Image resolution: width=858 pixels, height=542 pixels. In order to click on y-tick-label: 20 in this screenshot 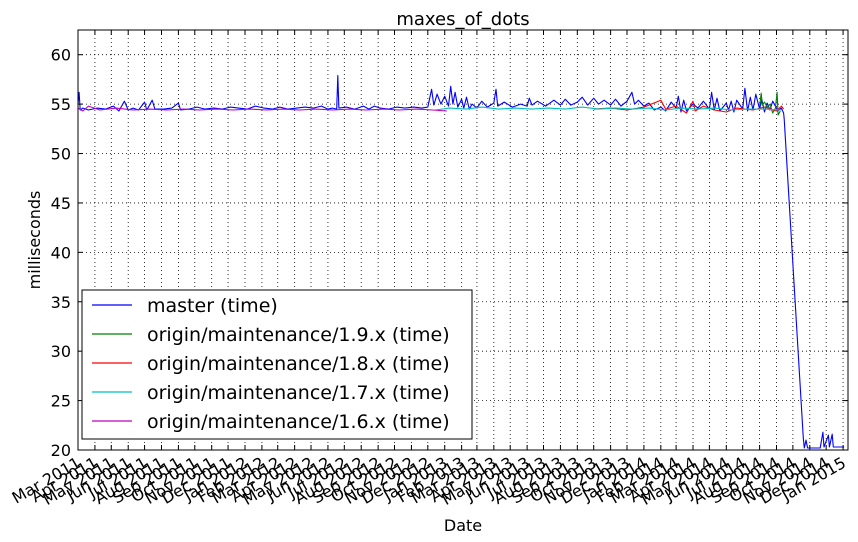, I will do `click(61, 450)`.